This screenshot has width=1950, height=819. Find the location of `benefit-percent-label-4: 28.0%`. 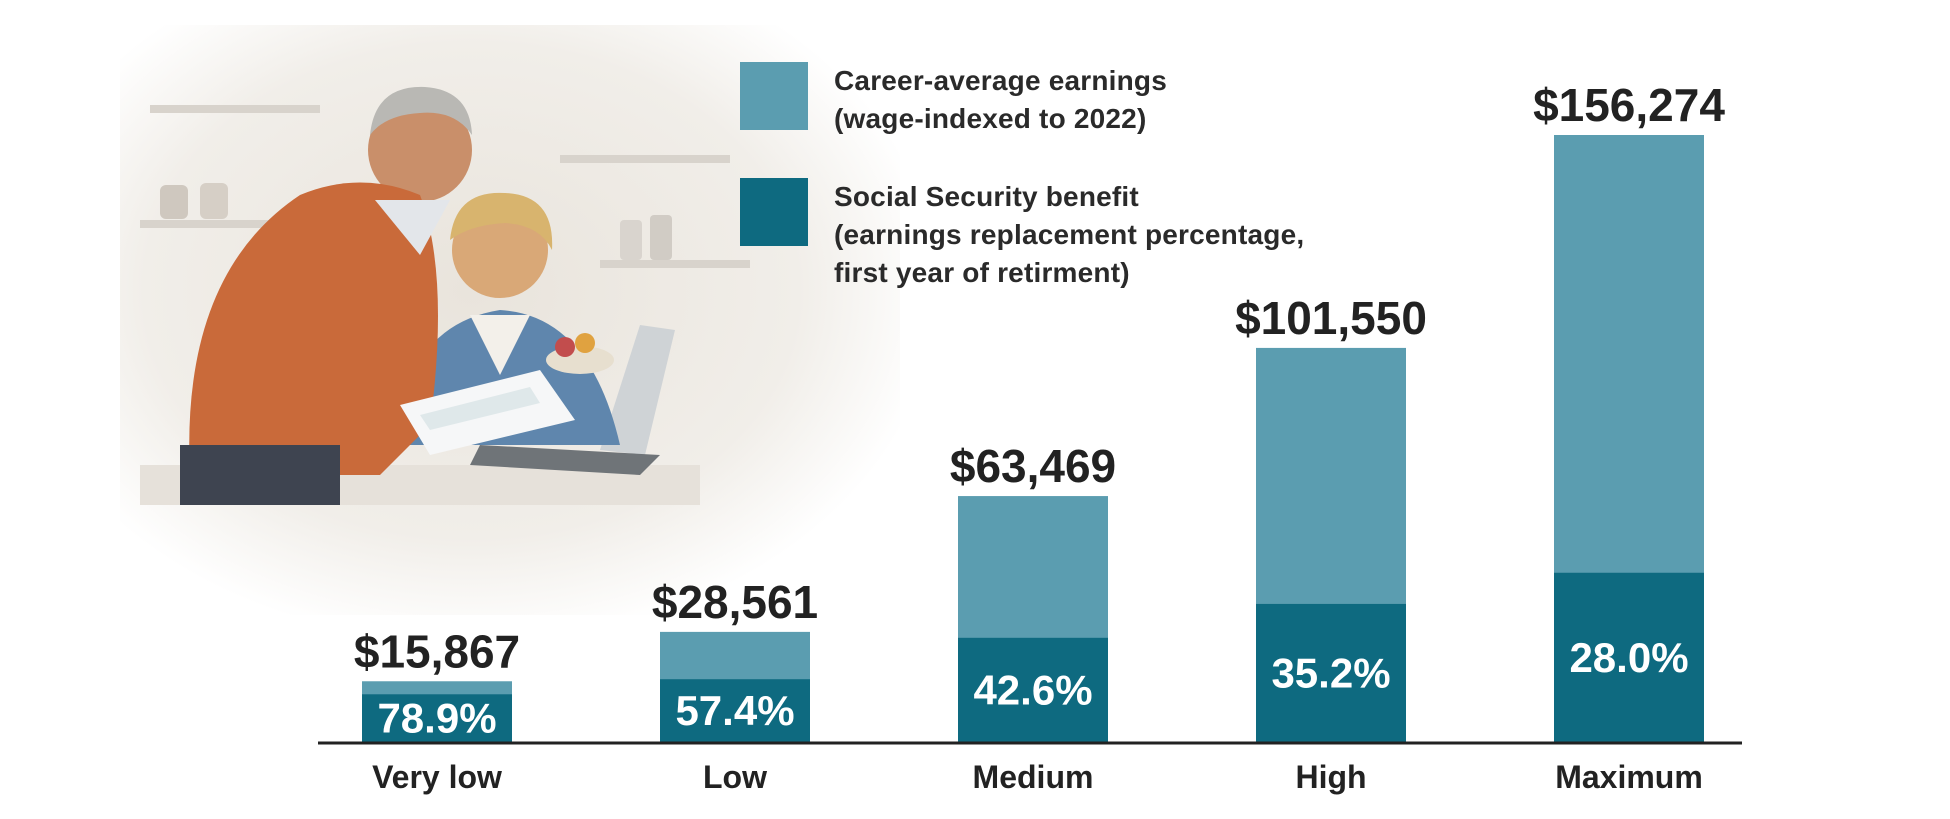

benefit-percent-label-4: 28.0% is located at coordinates (1628, 657).